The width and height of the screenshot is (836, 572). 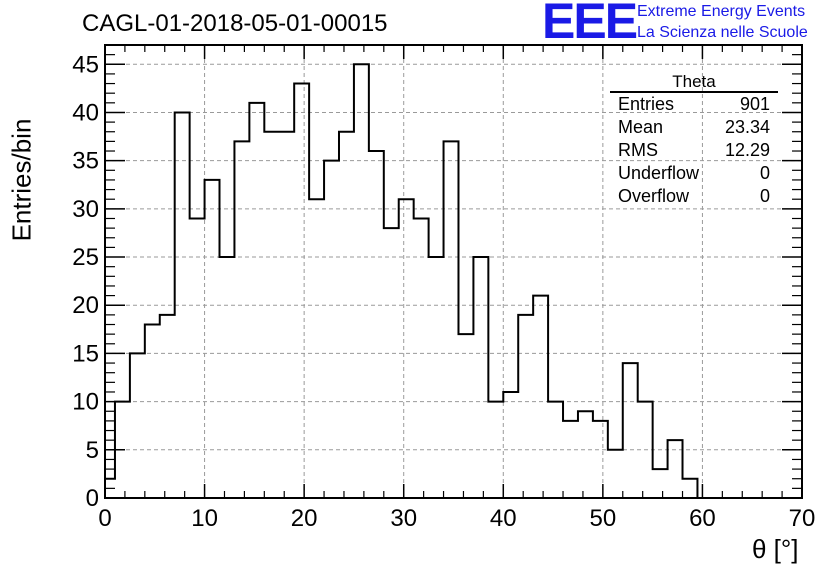 I want to click on x-tick-label: 20, so click(x=304, y=518).